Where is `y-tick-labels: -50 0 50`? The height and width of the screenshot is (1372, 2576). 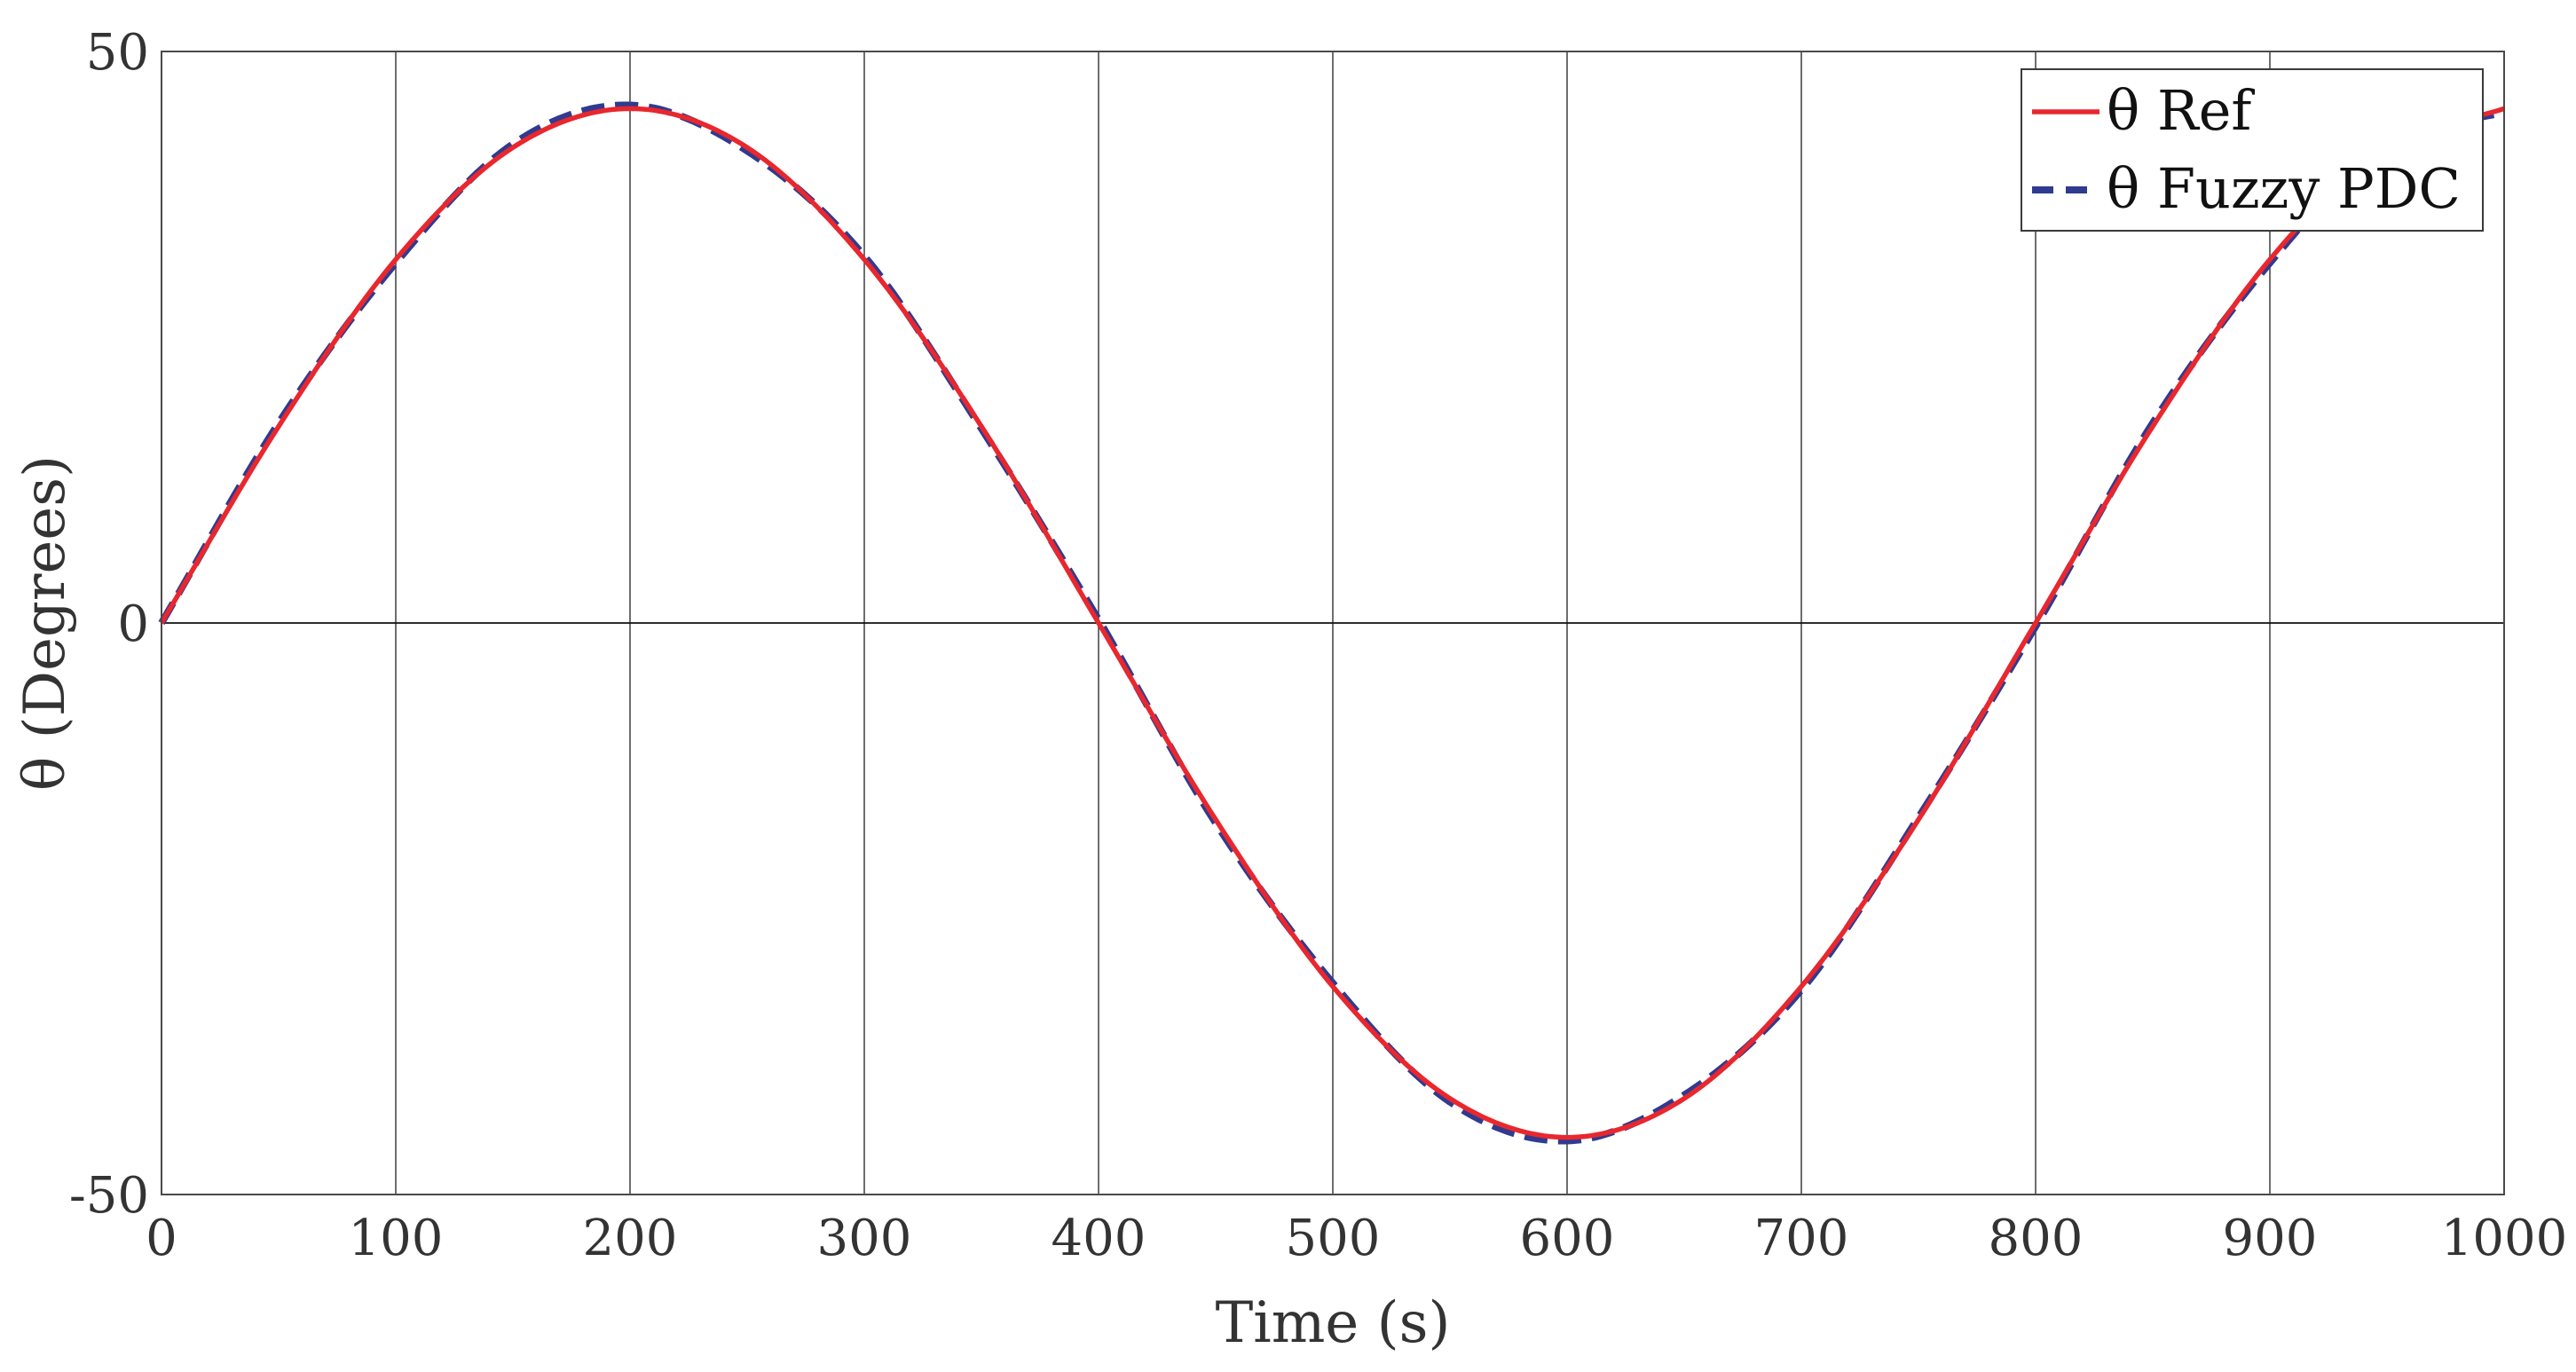 y-tick-labels: -50 0 50 is located at coordinates (109, 625).